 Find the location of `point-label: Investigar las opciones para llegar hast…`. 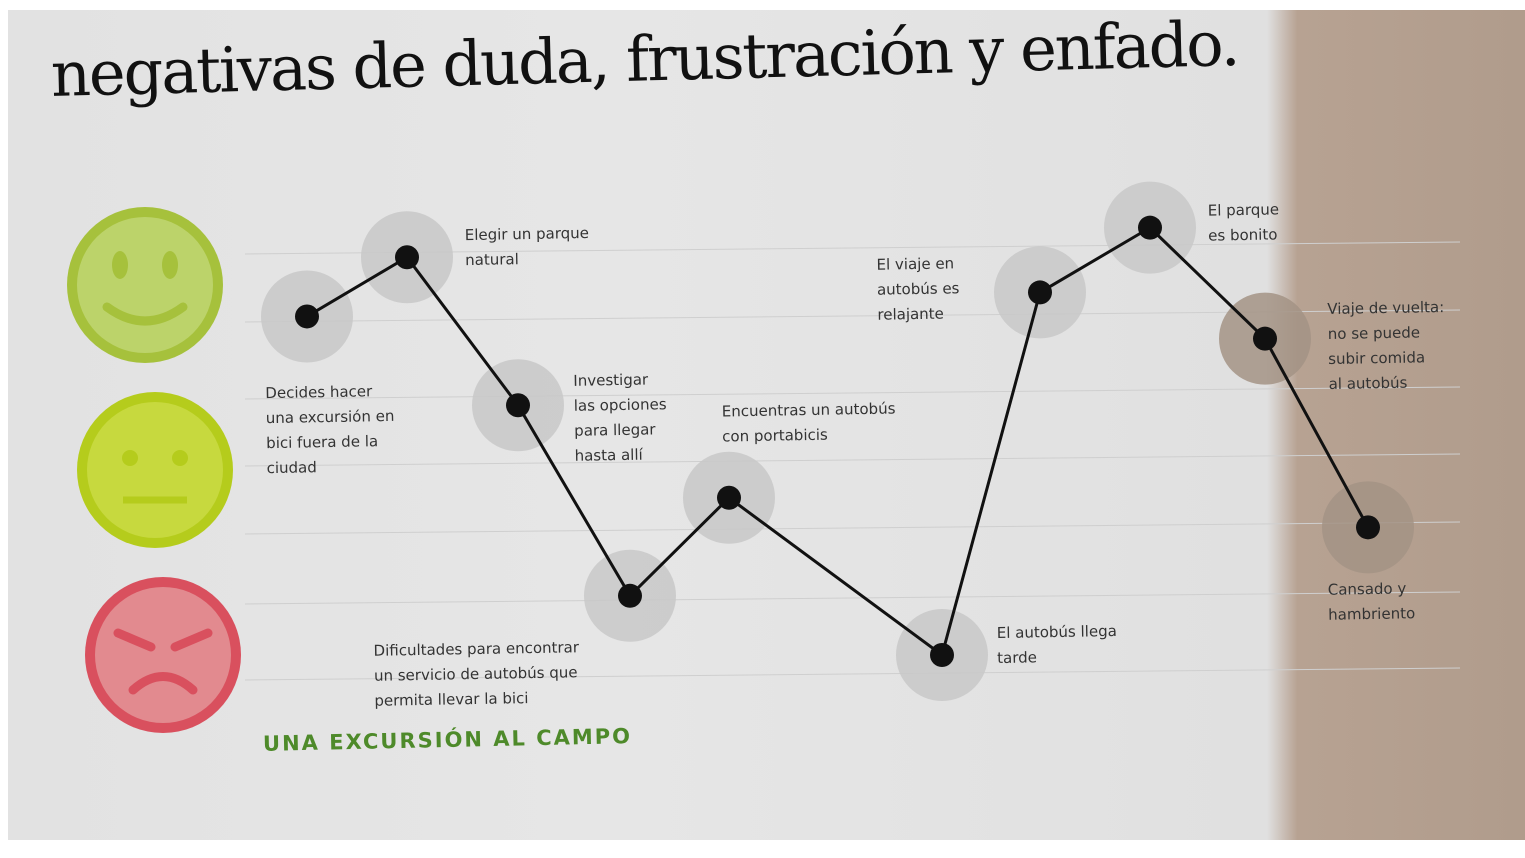

point-label: Investigar las opciones para llegar hast… is located at coordinates (620, 417).